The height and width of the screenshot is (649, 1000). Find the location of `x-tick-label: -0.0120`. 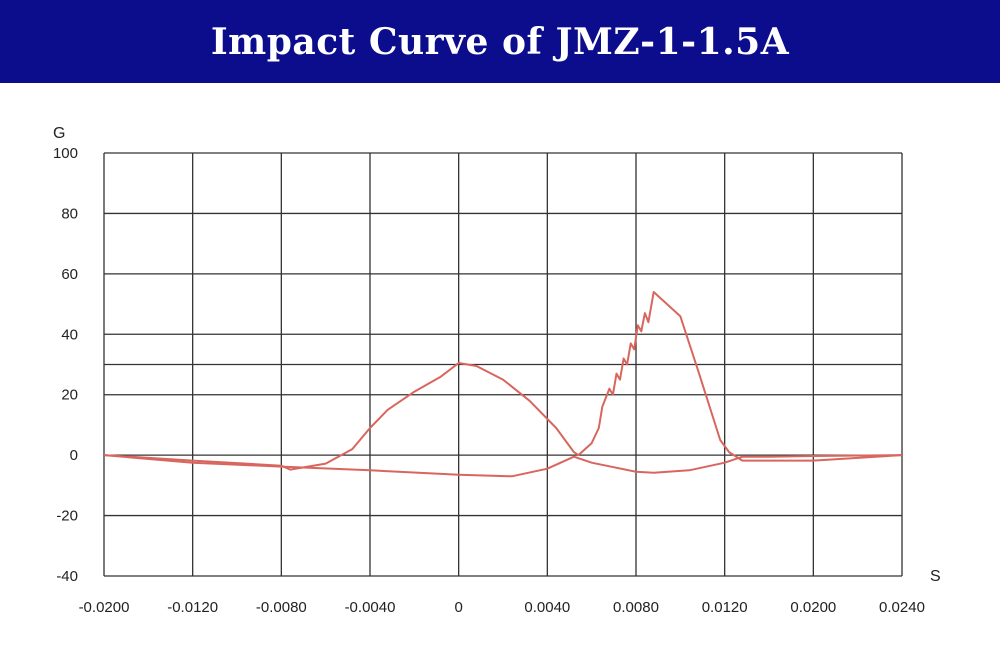

x-tick-label: -0.0120 is located at coordinates (192, 607).